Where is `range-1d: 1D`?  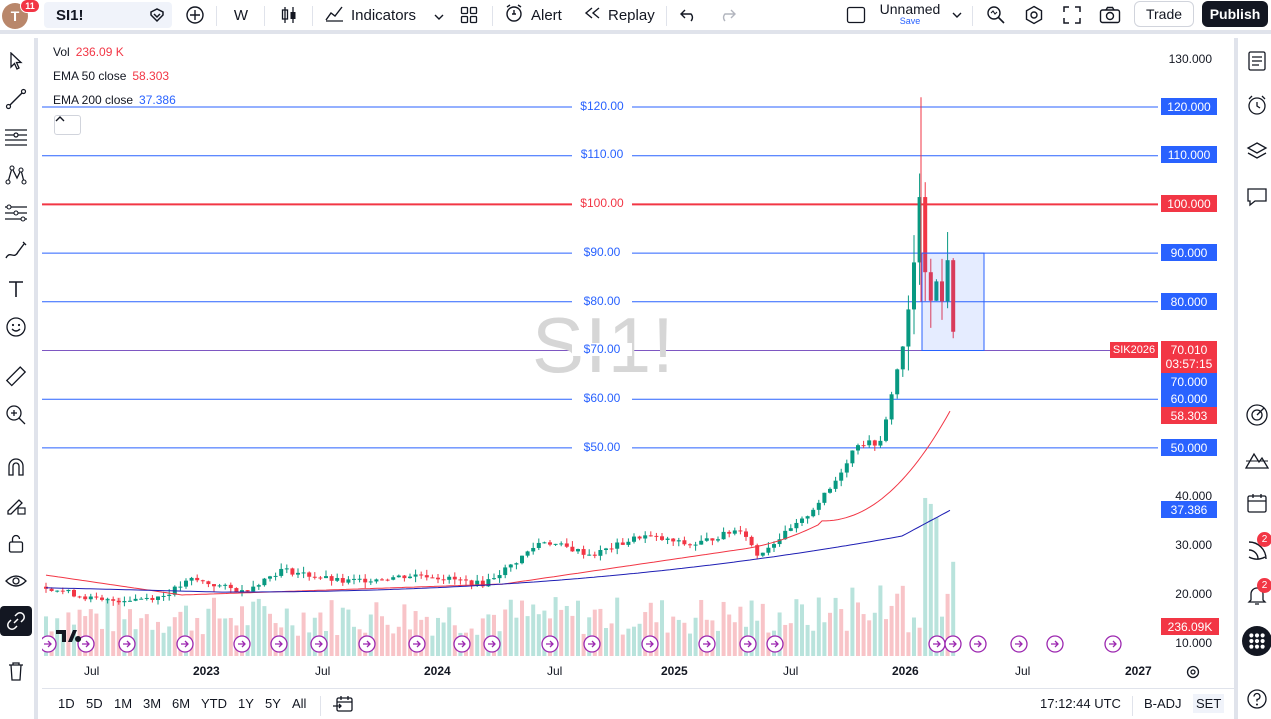 range-1d: 1D is located at coordinates (66, 703).